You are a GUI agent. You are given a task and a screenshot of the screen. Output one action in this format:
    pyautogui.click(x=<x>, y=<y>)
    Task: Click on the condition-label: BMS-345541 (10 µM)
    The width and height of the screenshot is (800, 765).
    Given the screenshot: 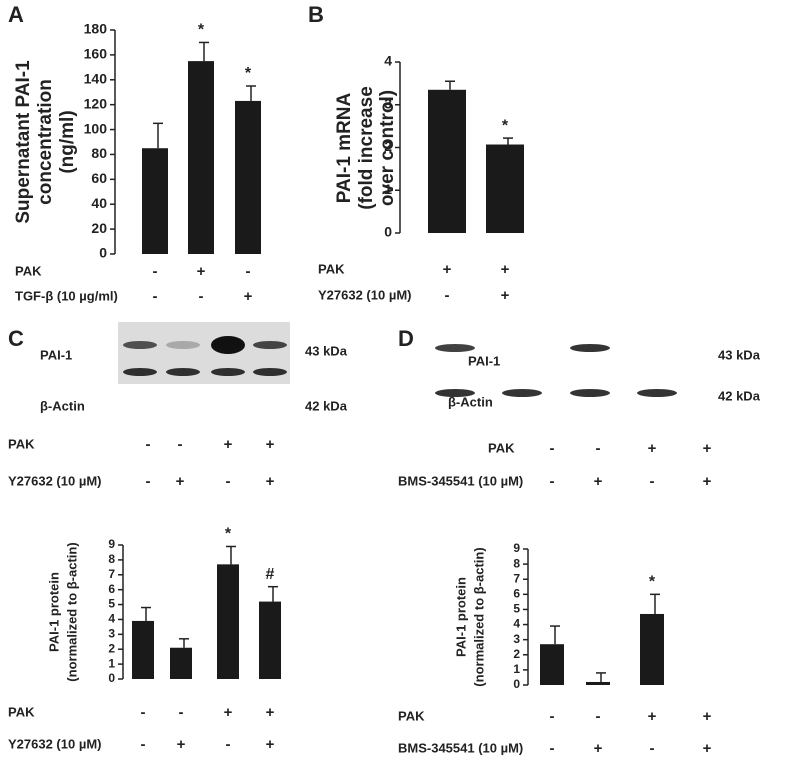 What is the action you would take?
    pyautogui.click(x=460, y=480)
    